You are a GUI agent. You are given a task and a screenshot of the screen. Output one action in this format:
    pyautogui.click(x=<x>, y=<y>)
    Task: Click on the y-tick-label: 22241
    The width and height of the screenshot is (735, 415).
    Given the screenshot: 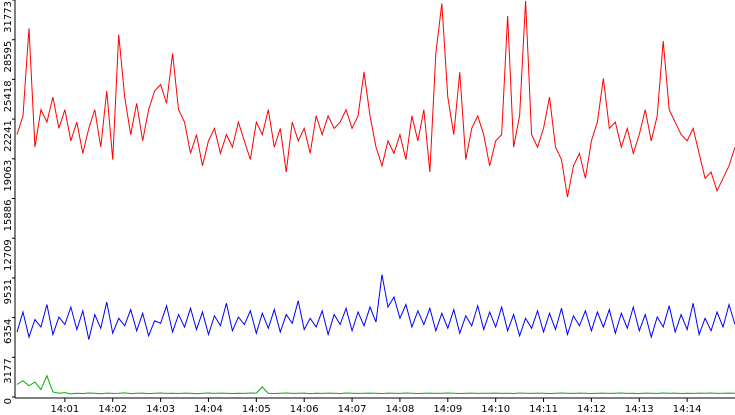 What is the action you would take?
    pyautogui.click(x=8, y=136)
    